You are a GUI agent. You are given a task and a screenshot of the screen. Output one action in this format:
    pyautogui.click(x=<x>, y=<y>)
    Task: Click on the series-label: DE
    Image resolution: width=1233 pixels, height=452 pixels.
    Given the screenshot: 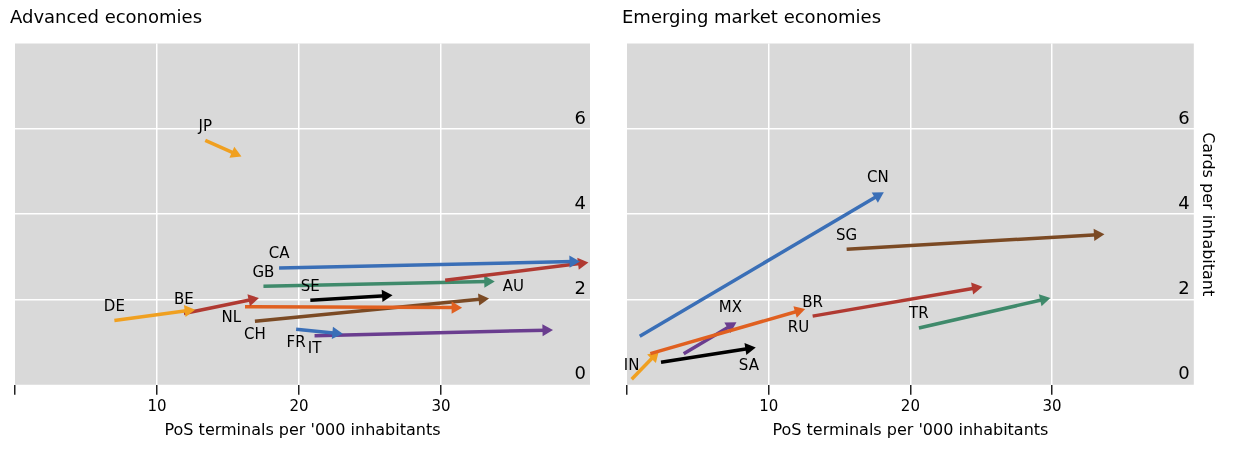 What is the action you would take?
    pyautogui.click(x=114, y=305)
    